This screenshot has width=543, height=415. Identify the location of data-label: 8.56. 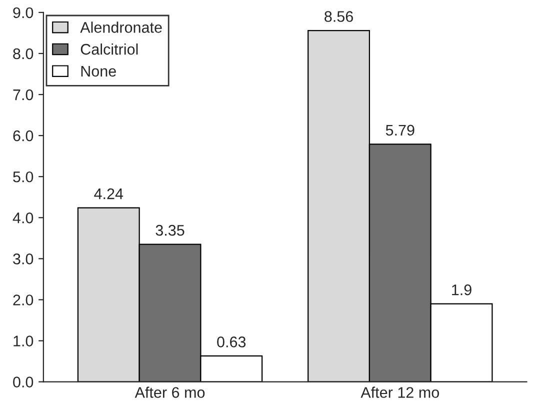
(338, 16).